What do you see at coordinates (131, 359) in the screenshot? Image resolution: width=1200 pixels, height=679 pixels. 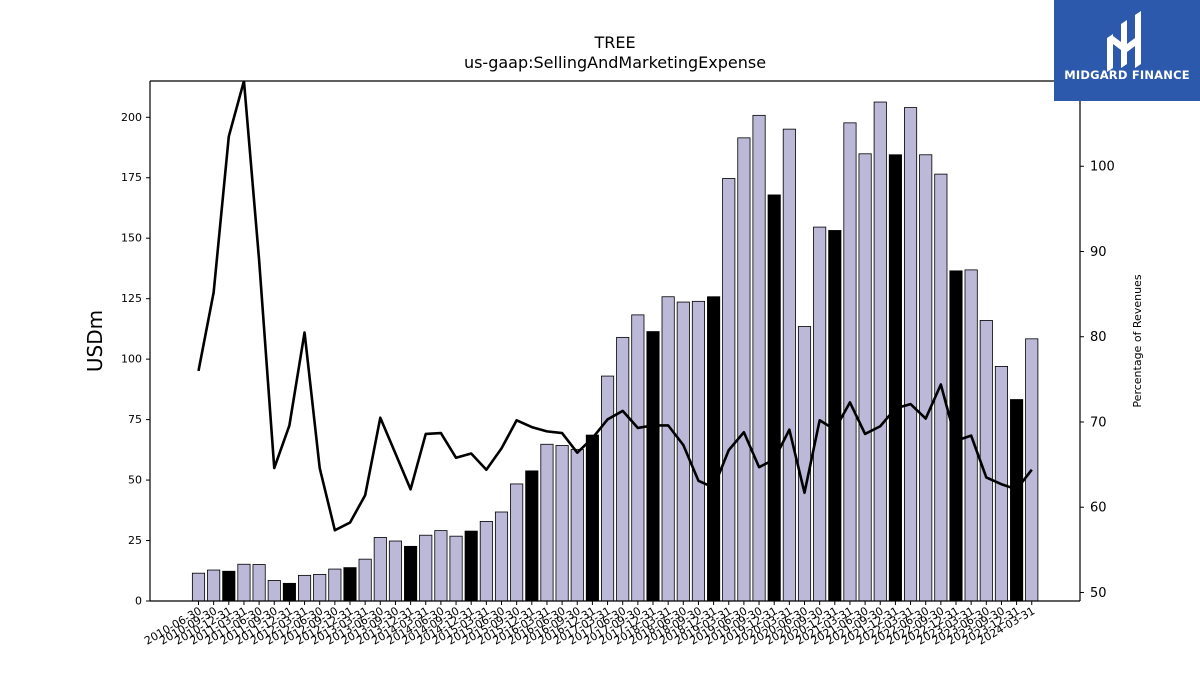 I see `y-tick-label-100: 100` at bounding box center [131, 359].